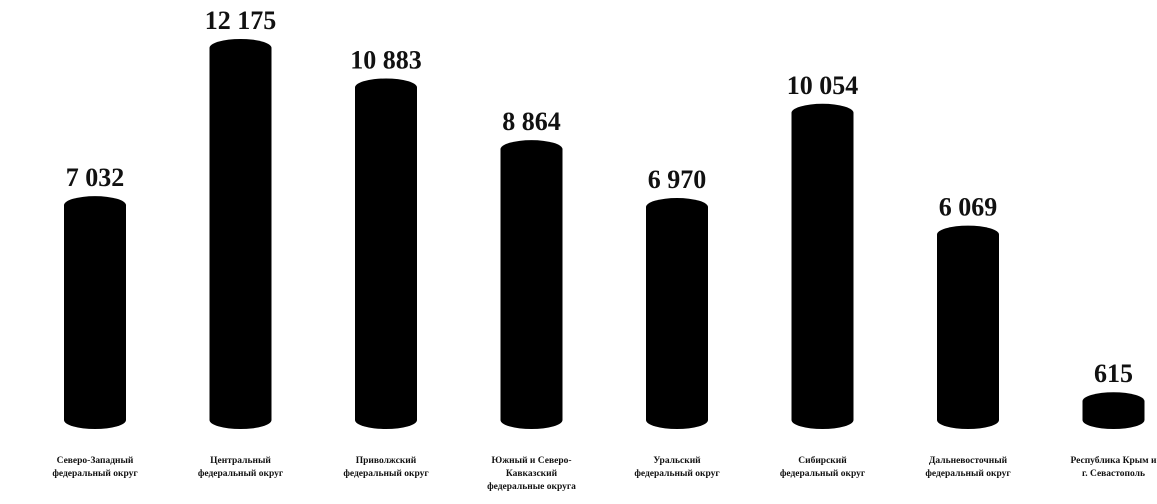 This screenshot has width=1157, height=504. What do you see at coordinates (386, 467) in the screenshot?
I see `category-label: Приволжский федеральный округ` at bounding box center [386, 467].